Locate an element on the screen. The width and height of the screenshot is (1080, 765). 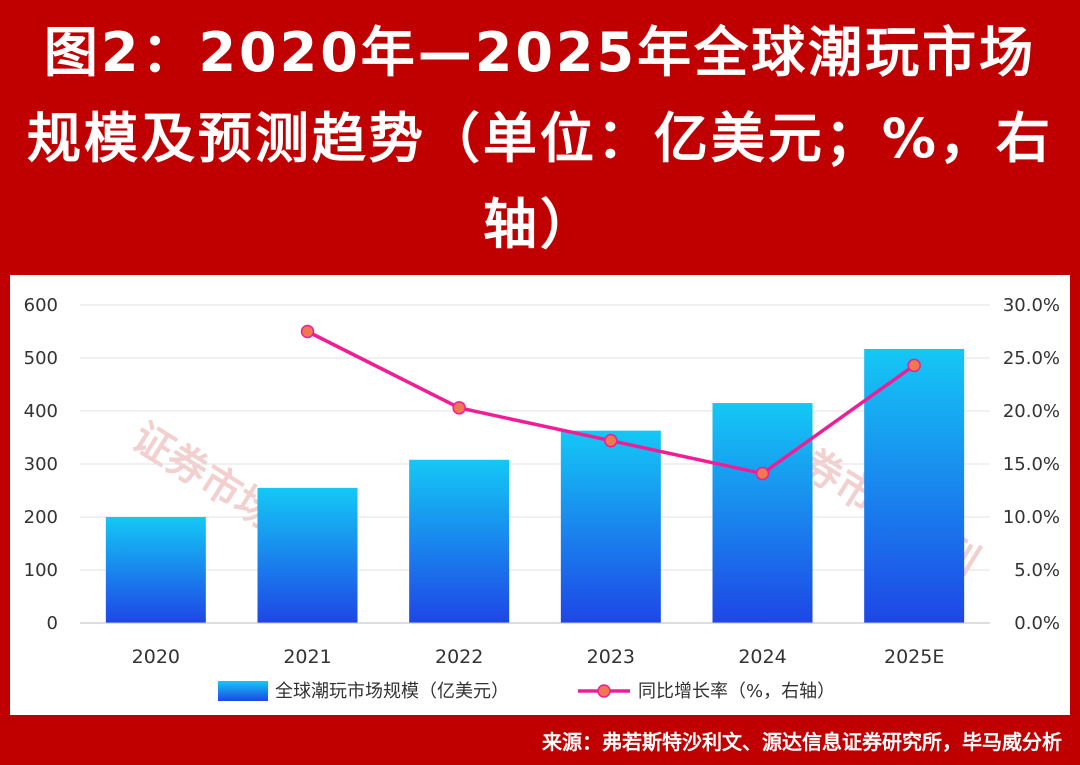
source-note: 来源：弗若斯特沙利文、源达信息证券研究所，毕马威分析 is located at coordinates (802, 742).